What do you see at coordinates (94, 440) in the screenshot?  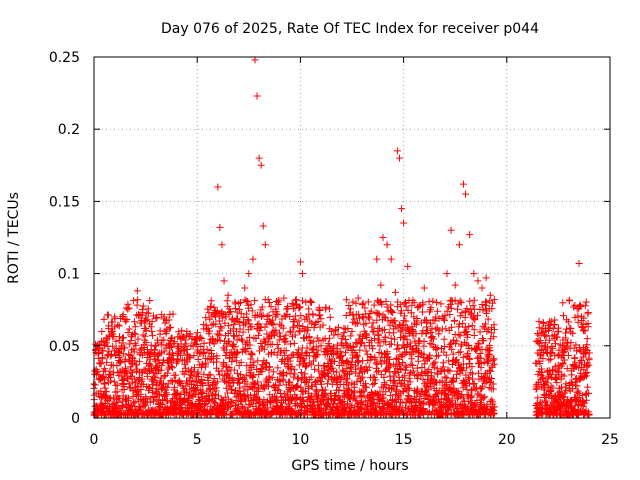 I see `x-tick-label: 0` at bounding box center [94, 440].